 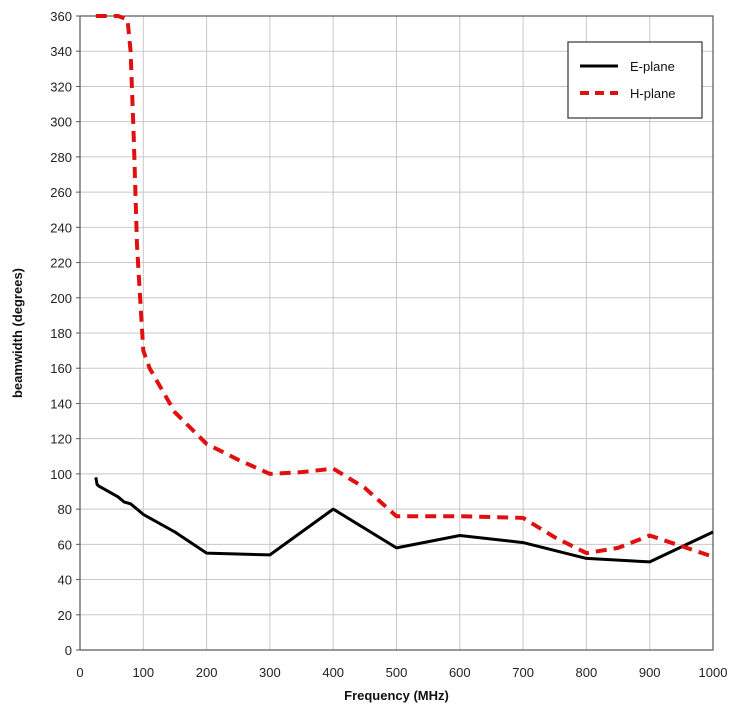 What do you see at coordinates (396, 695) in the screenshot?
I see `x-axis-title: Frequency (MHz)` at bounding box center [396, 695].